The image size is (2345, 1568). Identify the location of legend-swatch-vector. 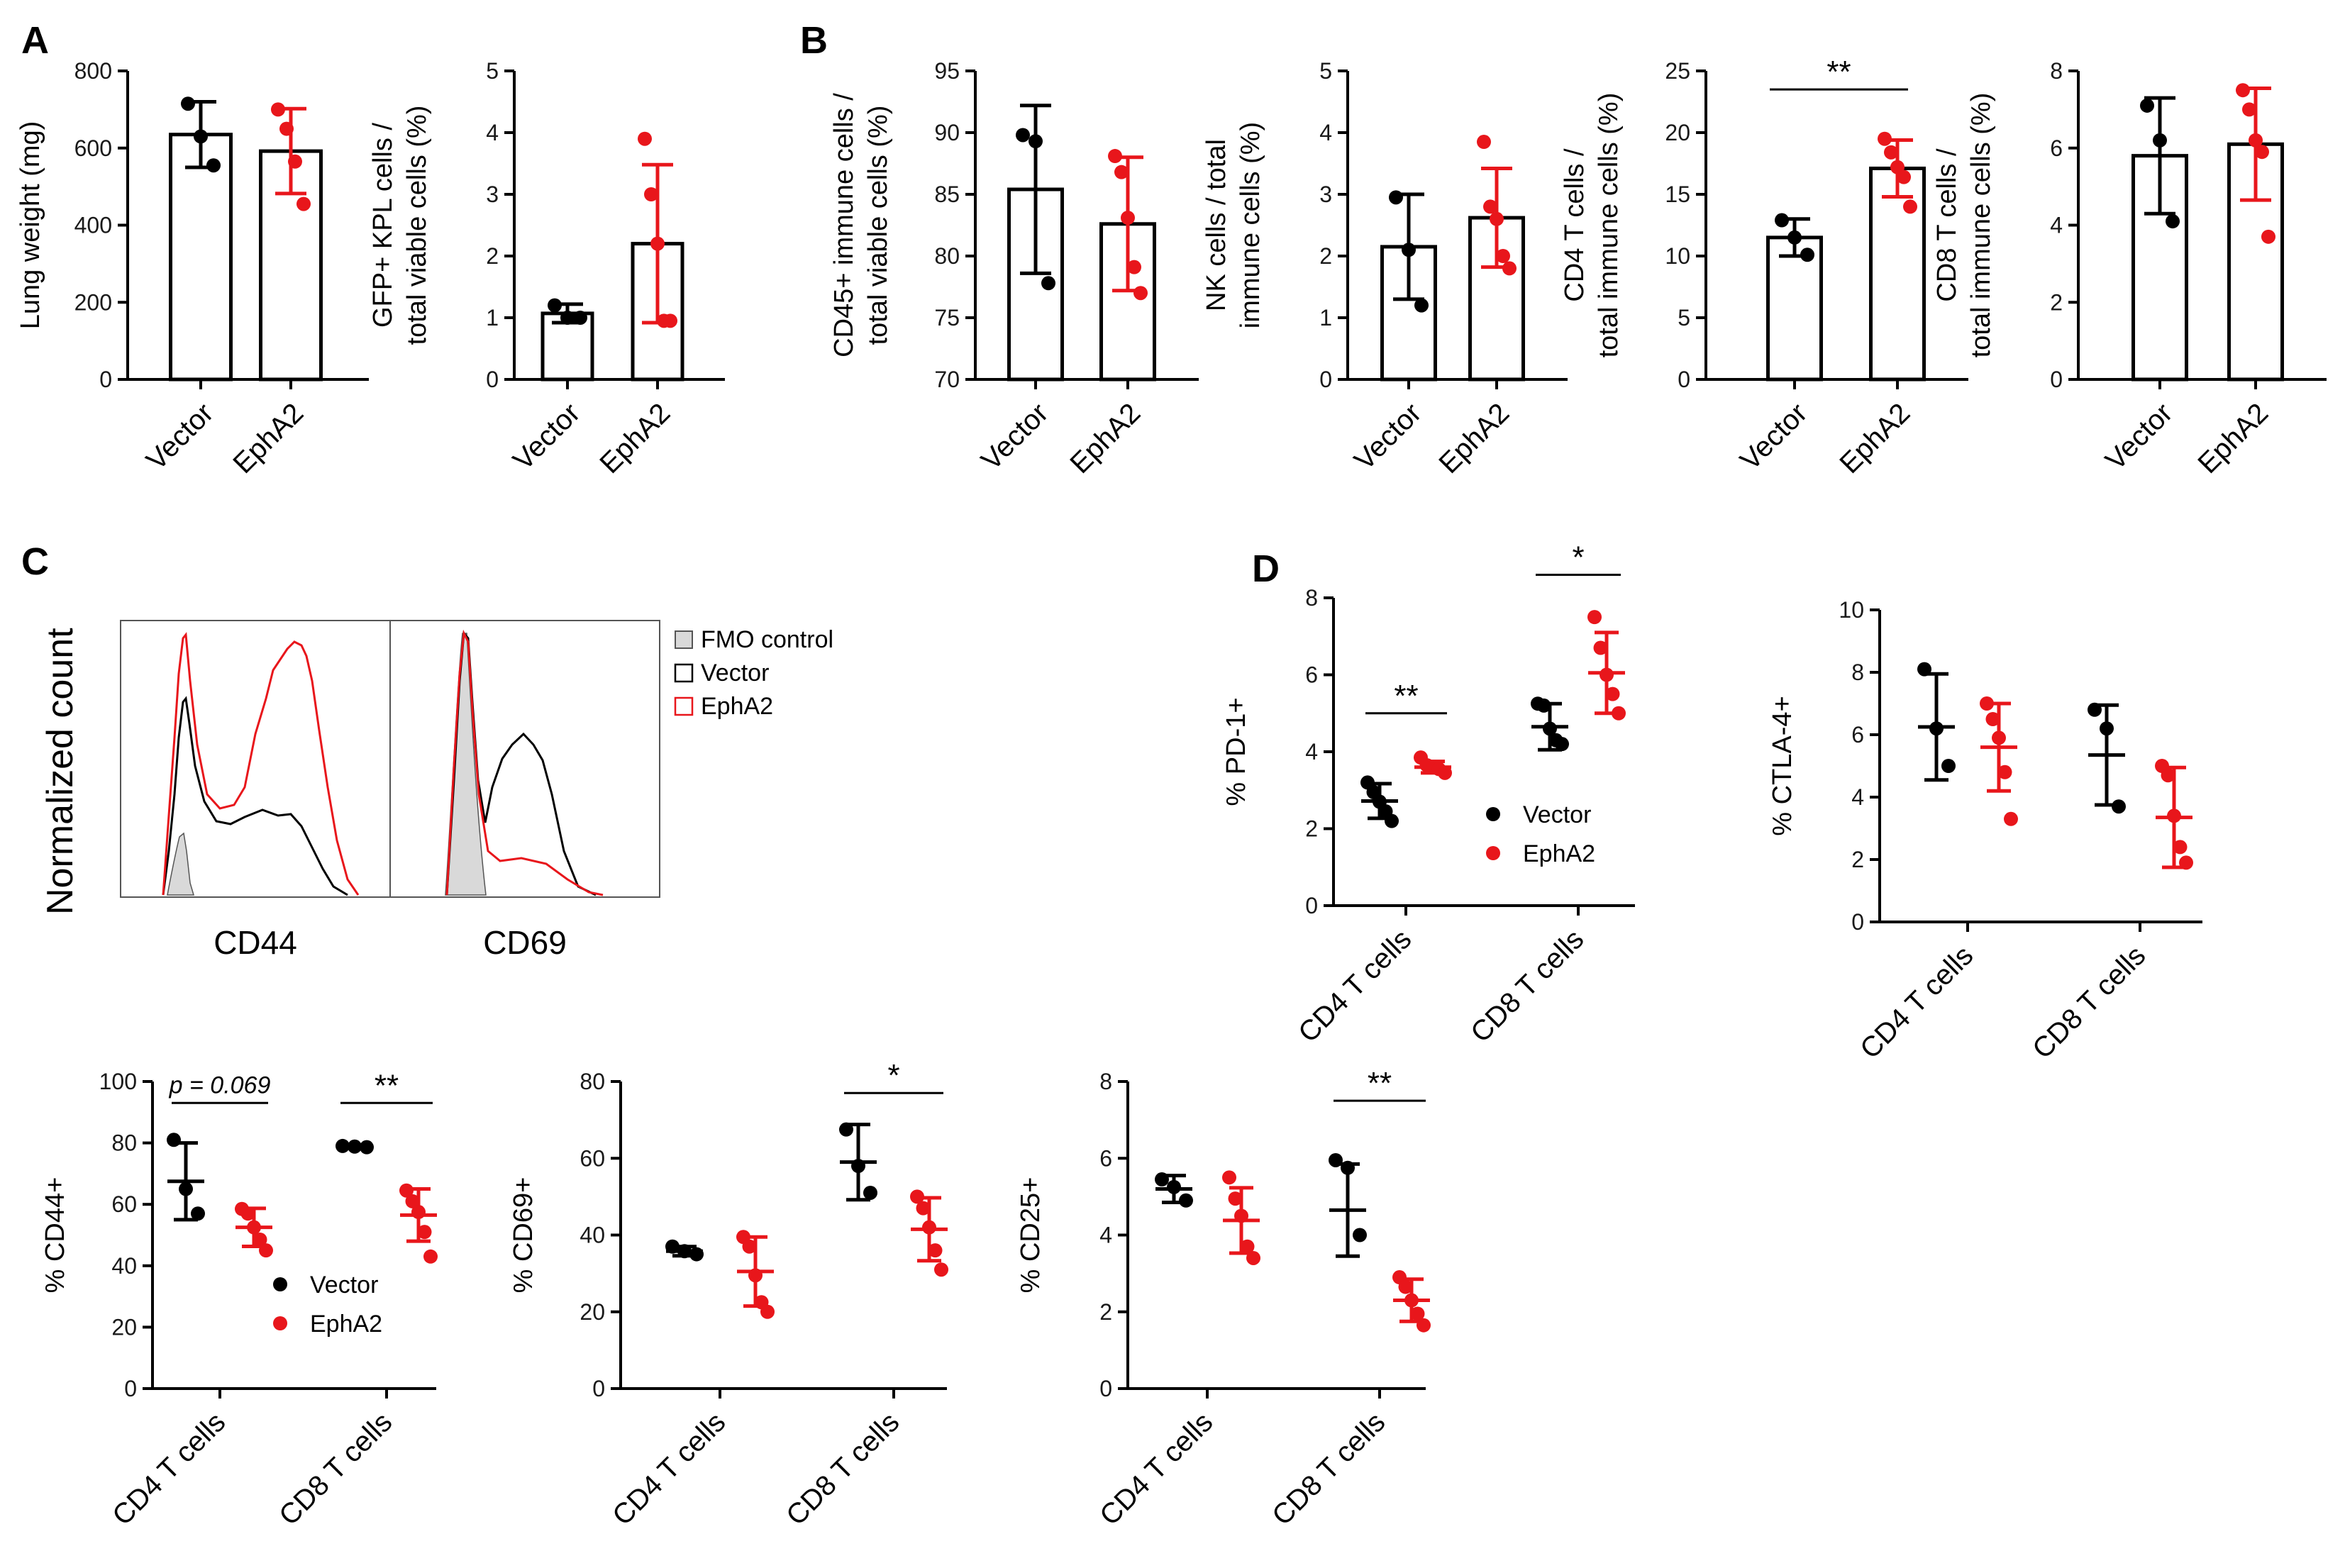
(684, 673).